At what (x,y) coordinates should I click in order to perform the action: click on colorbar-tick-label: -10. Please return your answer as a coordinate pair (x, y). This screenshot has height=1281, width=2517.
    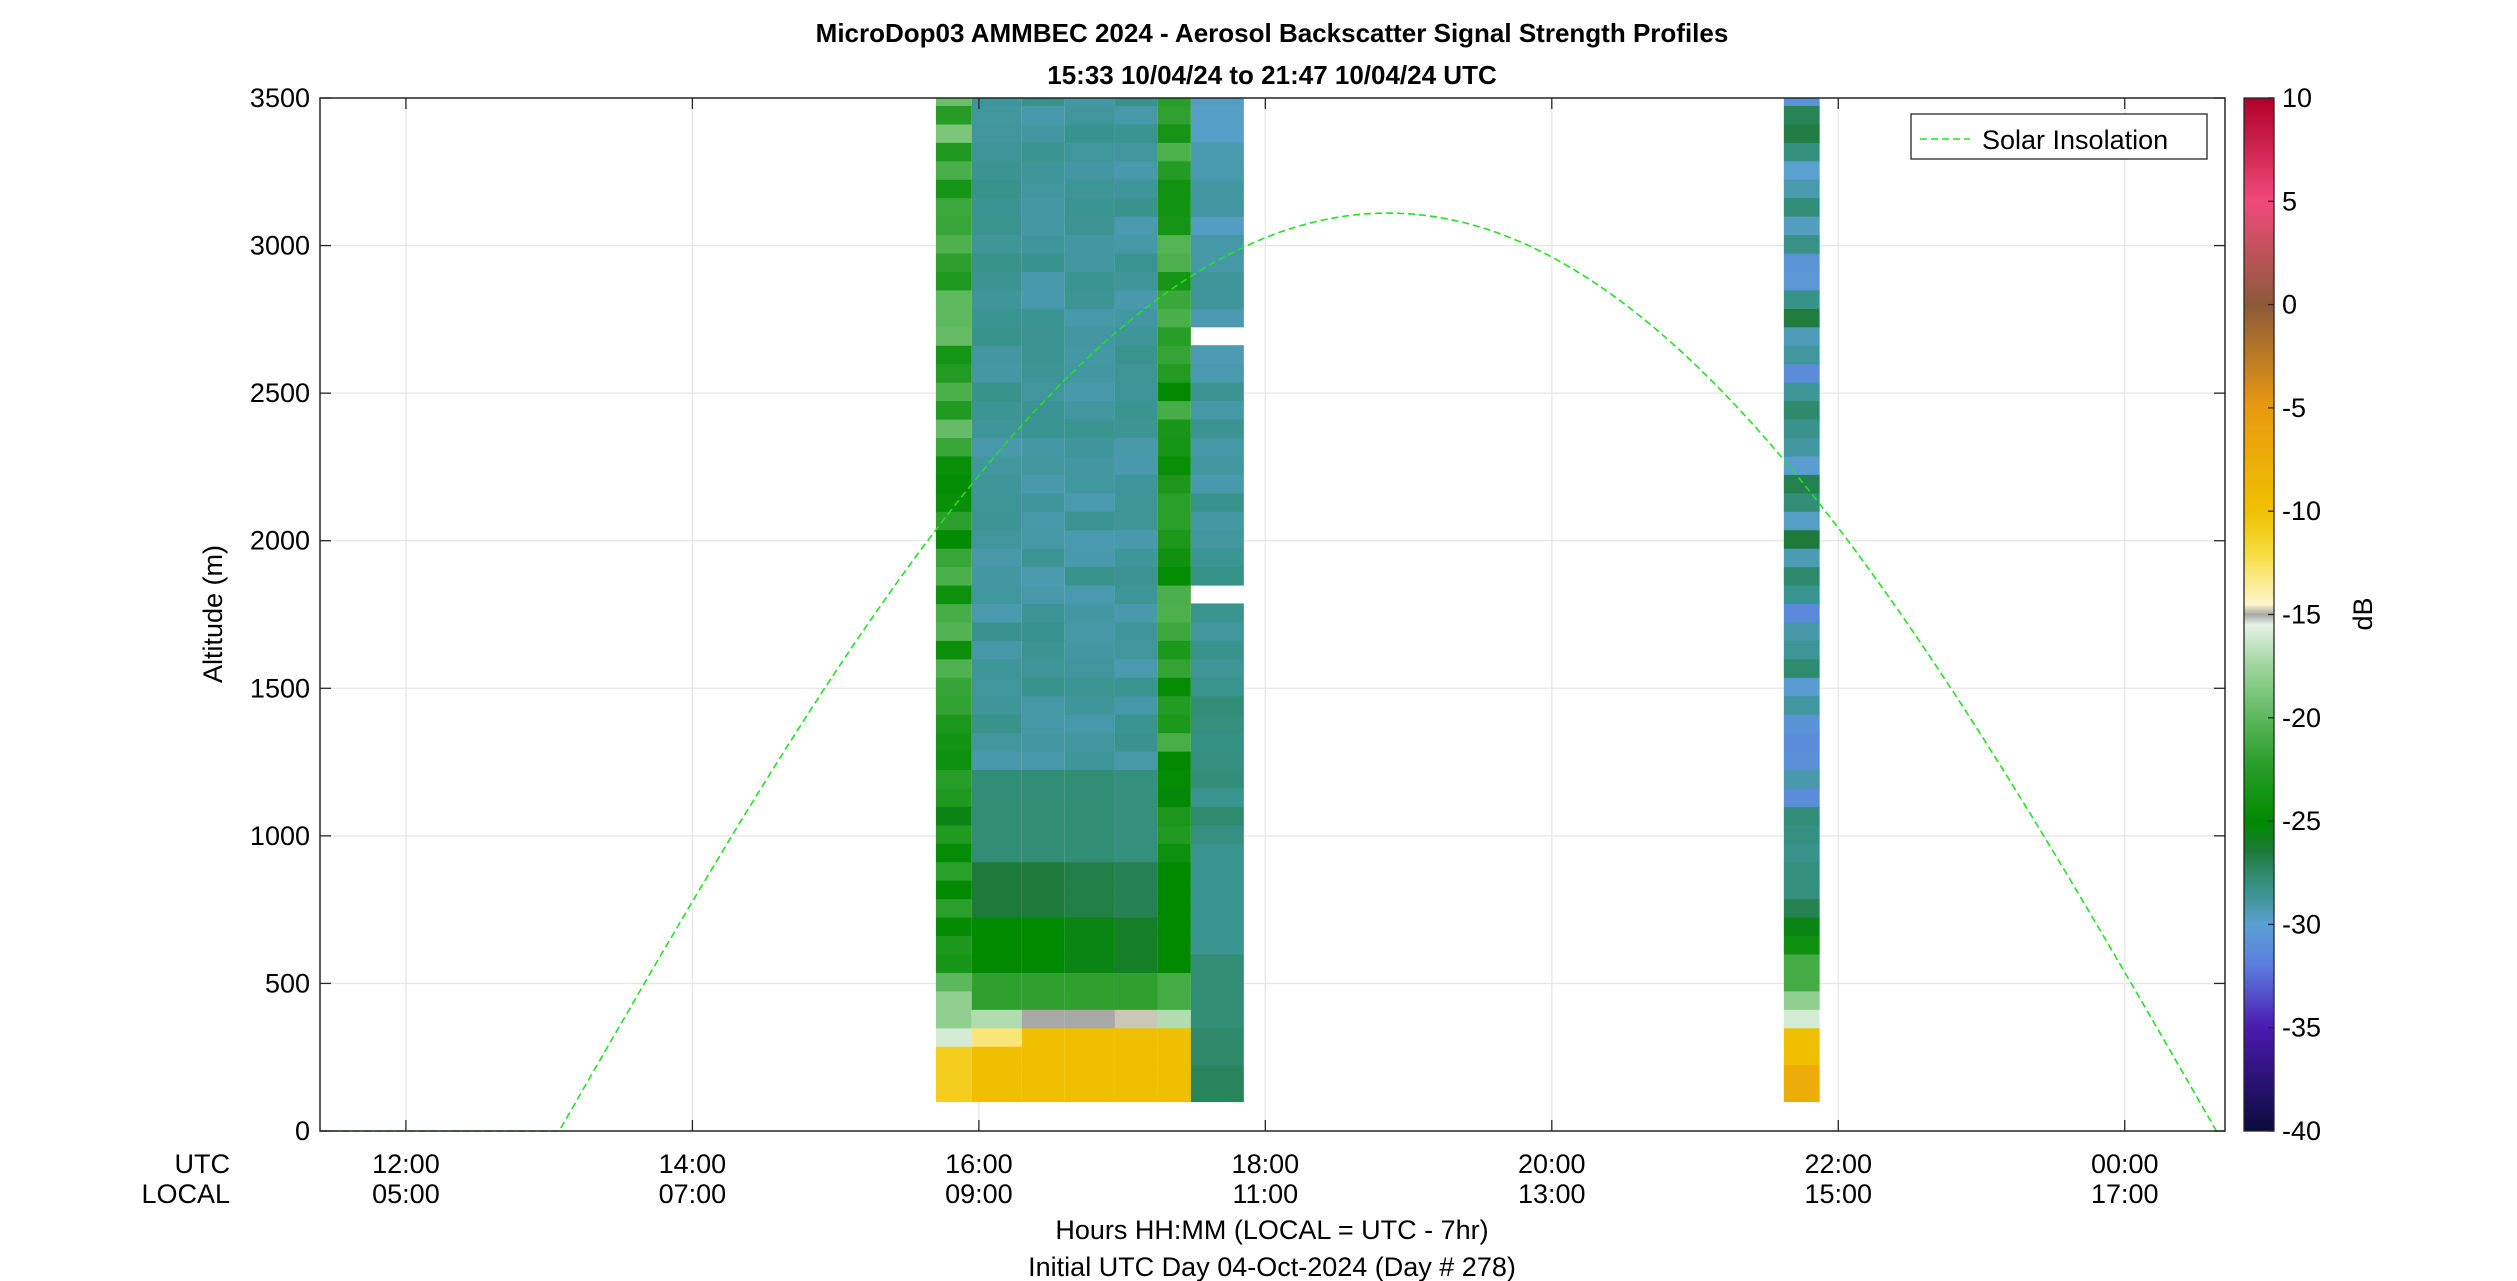
    Looking at the image, I should click on (2301, 511).